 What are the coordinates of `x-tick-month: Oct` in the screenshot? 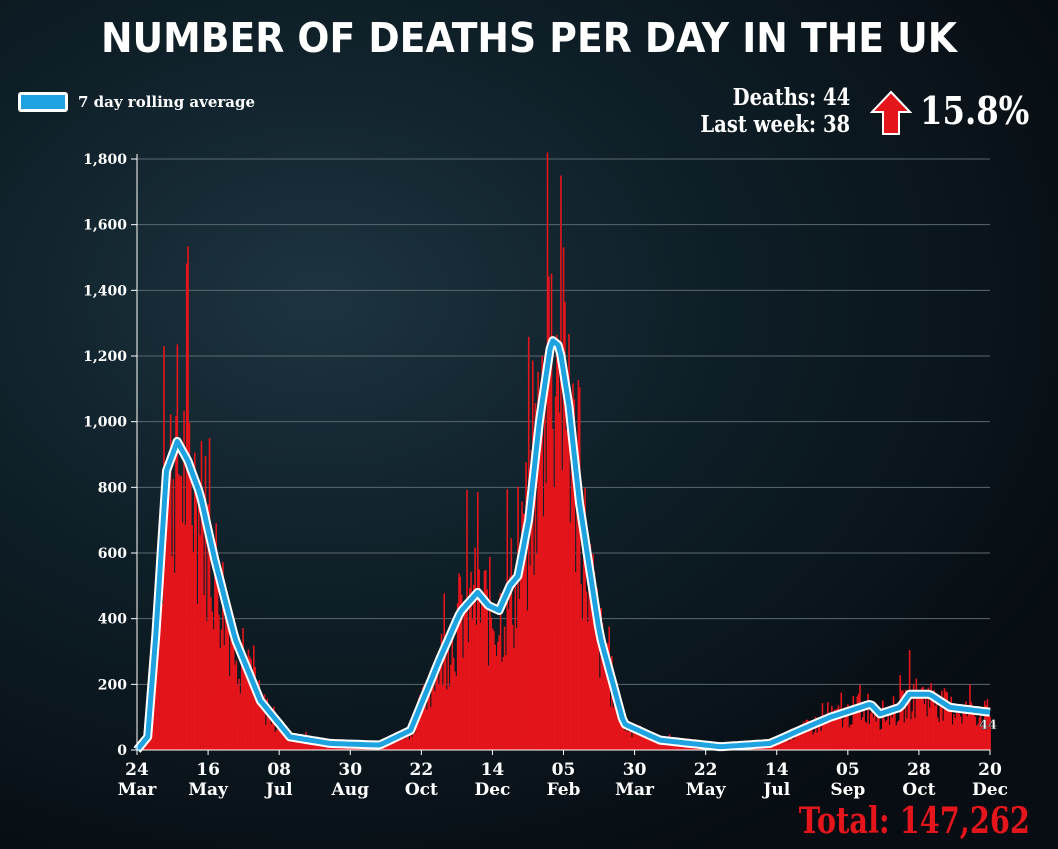 It's located at (421, 790).